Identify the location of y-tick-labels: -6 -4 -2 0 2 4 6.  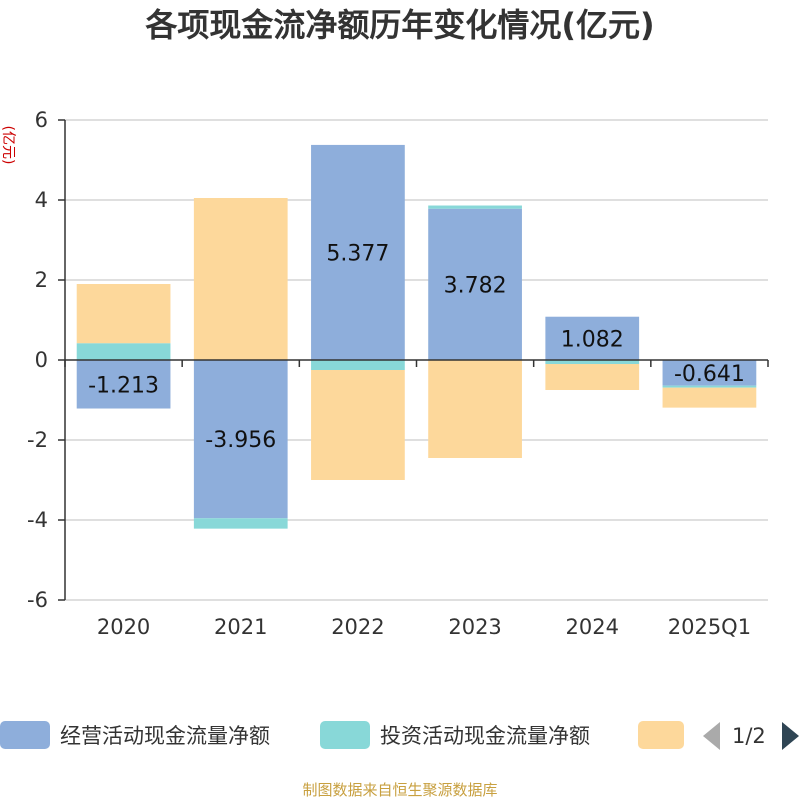
(37, 360).